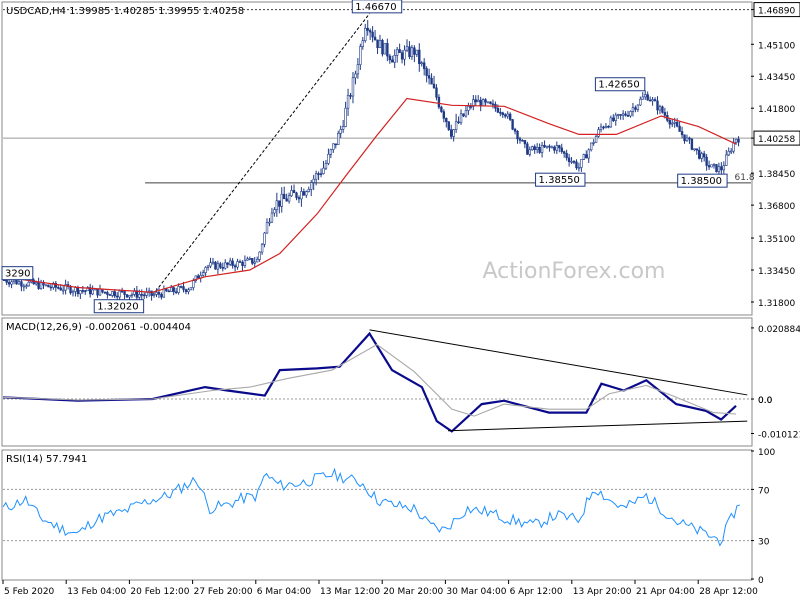  Describe the element at coordinates (46, 459) in the screenshot. I see `rsi-panel-title: RSI(14) 57.7941` at that location.